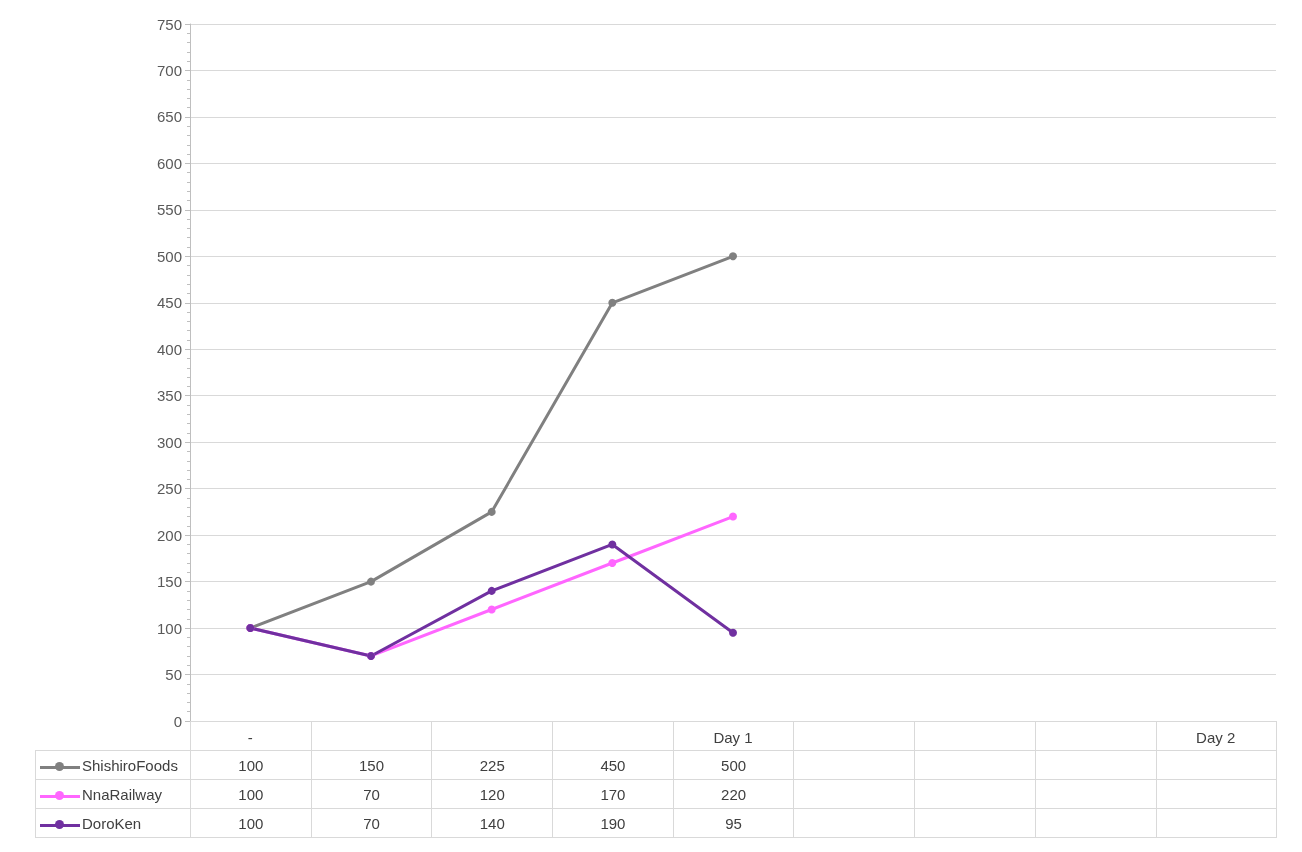 The image size is (1302, 852). Describe the element at coordinates (492, 765) in the screenshot. I see `data-label: 225` at that location.